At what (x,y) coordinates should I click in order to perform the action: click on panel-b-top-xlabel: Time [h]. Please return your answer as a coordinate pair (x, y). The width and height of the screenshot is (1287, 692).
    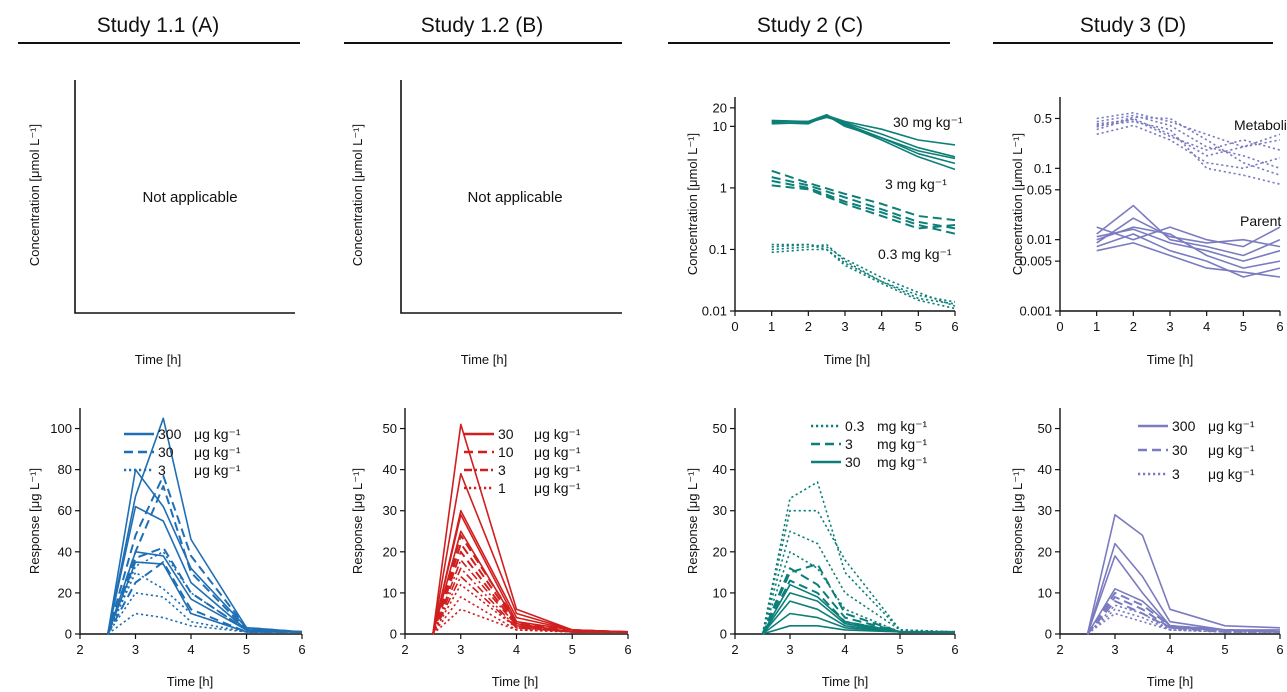
    Looking at the image, I should click on (484, 359).